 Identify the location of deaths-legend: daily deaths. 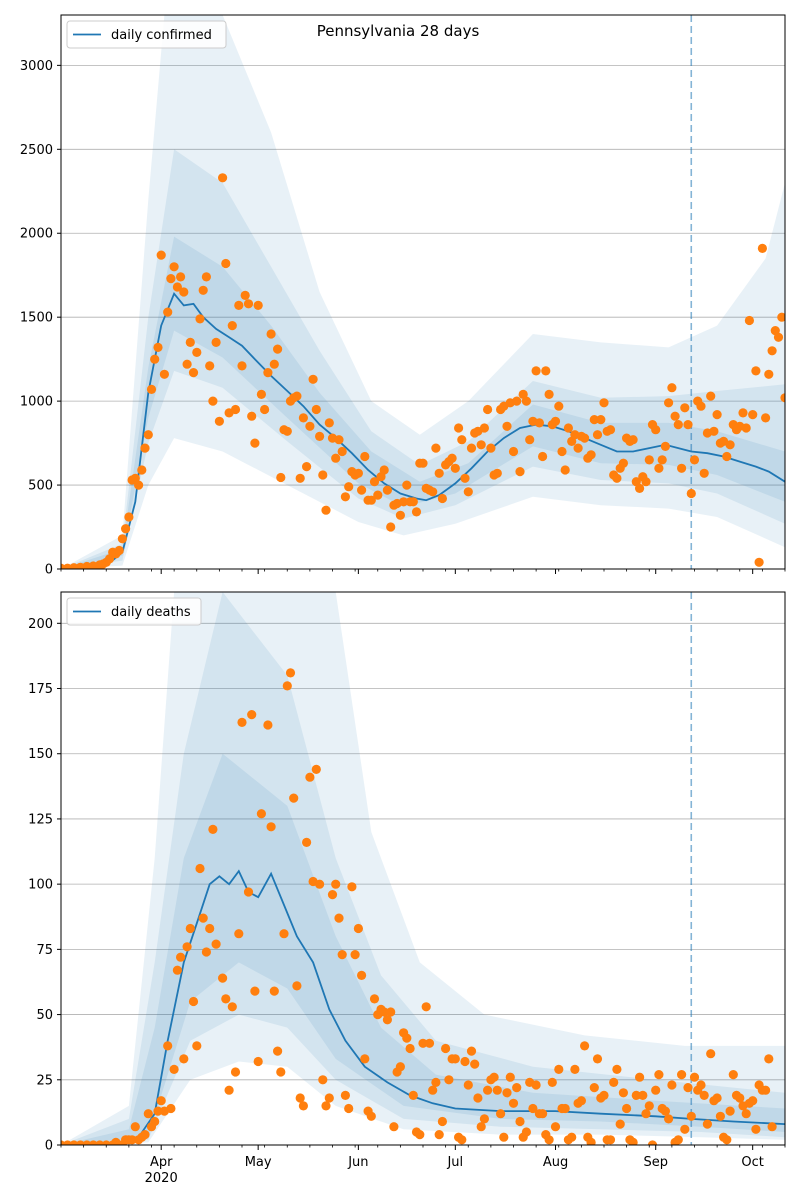
(134, 611).